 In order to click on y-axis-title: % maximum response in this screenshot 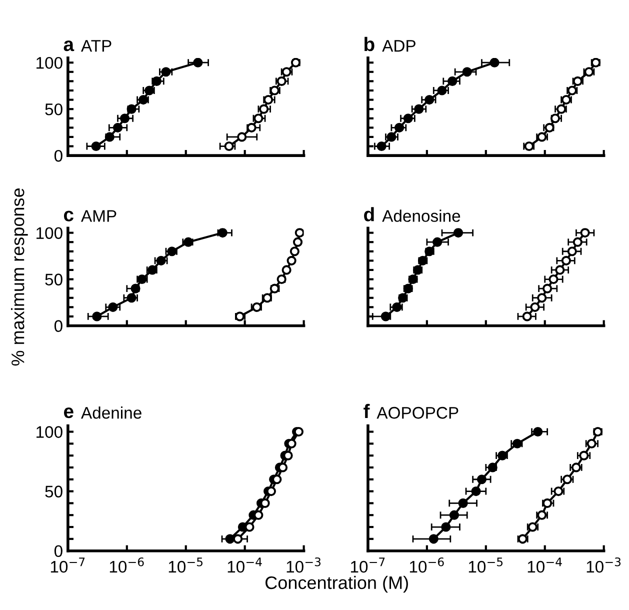, I will do `click(19, 277)`.